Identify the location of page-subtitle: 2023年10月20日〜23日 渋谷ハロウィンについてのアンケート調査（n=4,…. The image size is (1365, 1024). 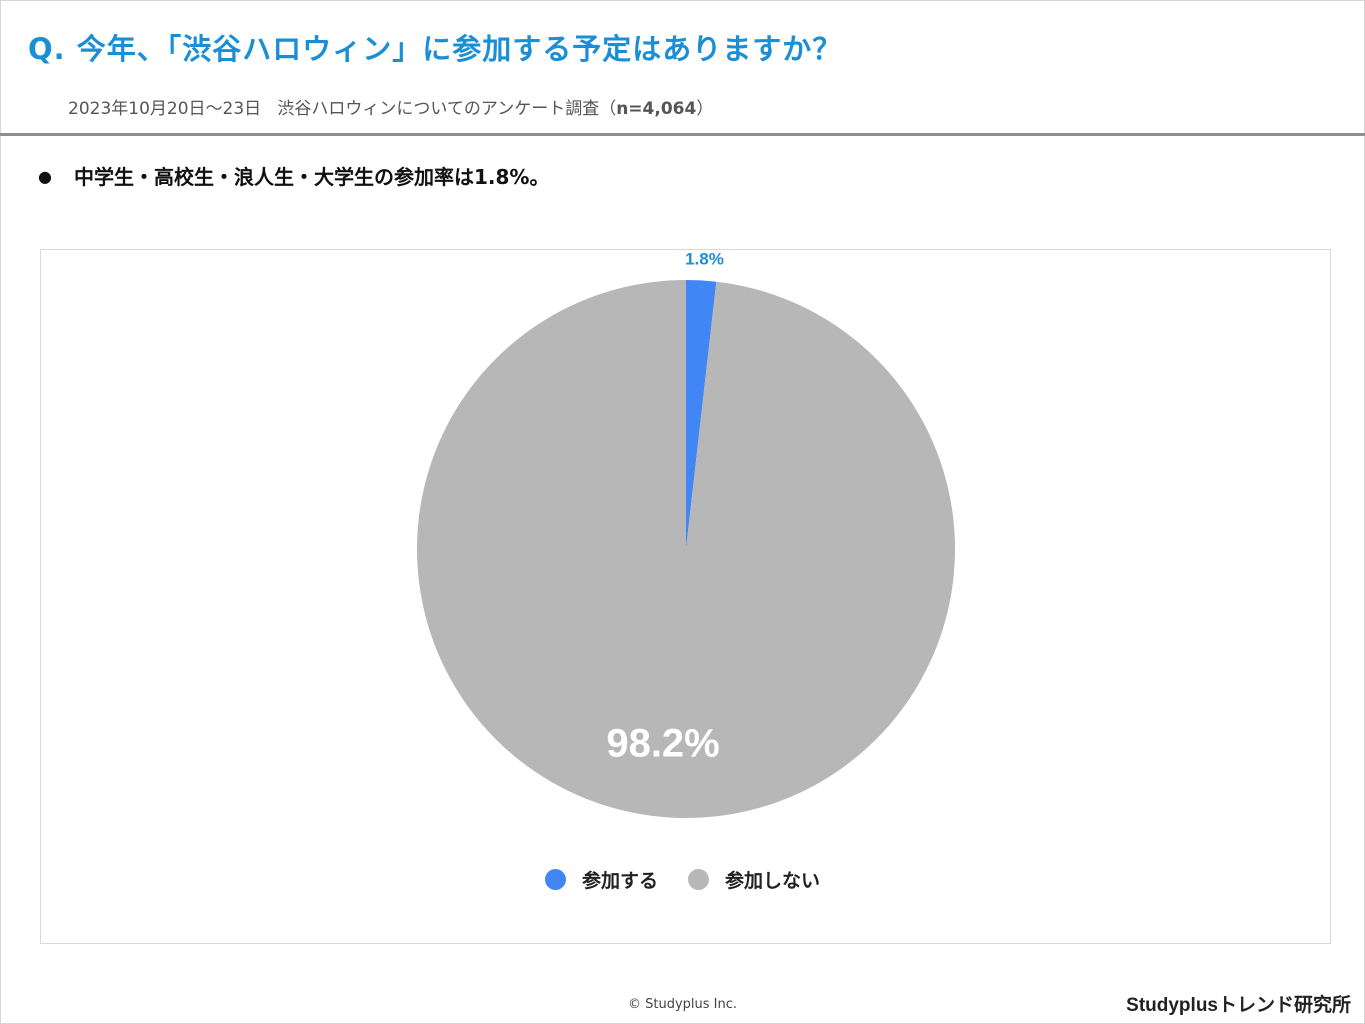
(390, 106).